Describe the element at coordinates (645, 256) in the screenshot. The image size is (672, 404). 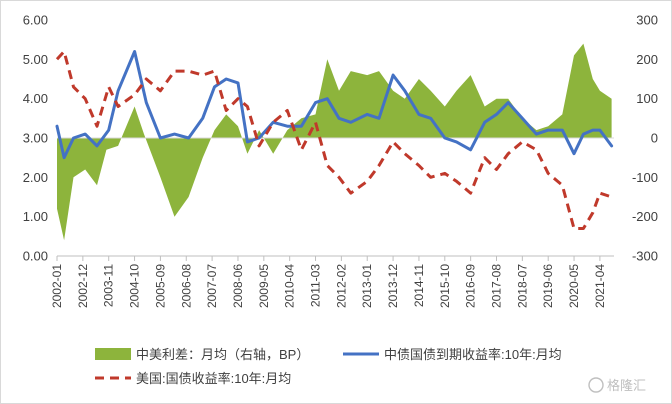
I see `right-tick-label-0: -300` at that location.